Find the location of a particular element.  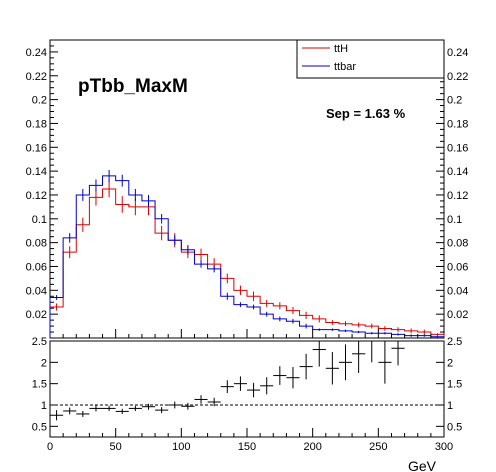

x-tick-label: 0 is located at coordinates (50, 447).